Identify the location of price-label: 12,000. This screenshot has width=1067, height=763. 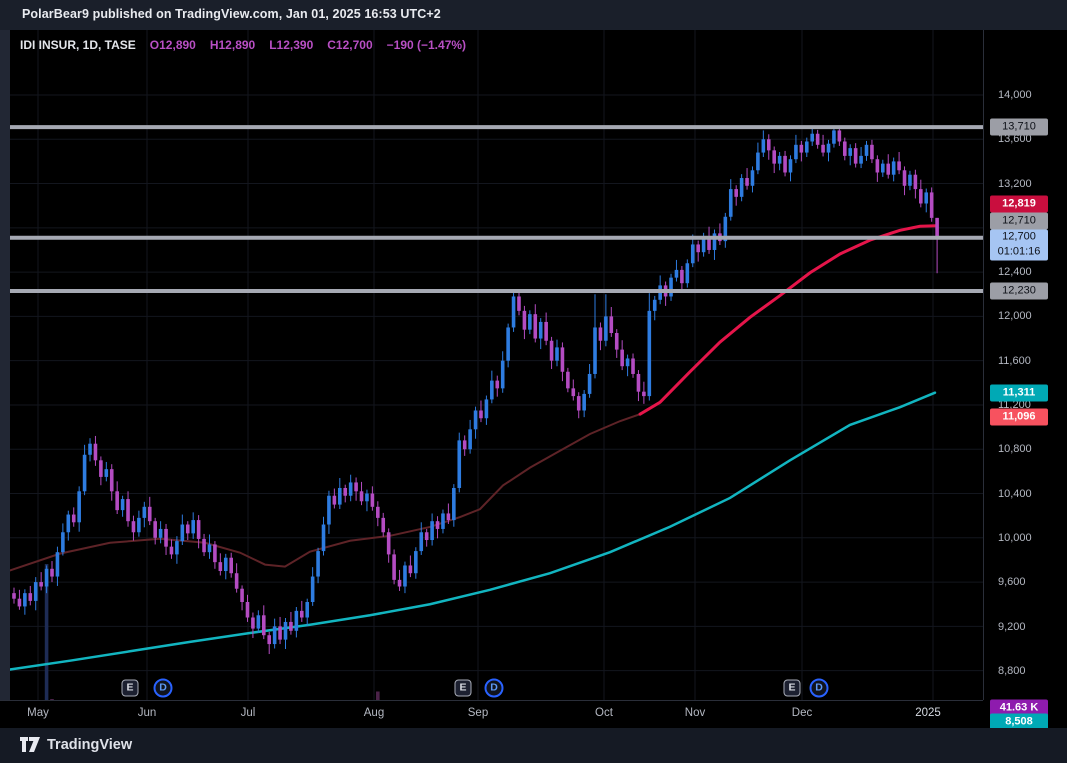
(1015, 316).